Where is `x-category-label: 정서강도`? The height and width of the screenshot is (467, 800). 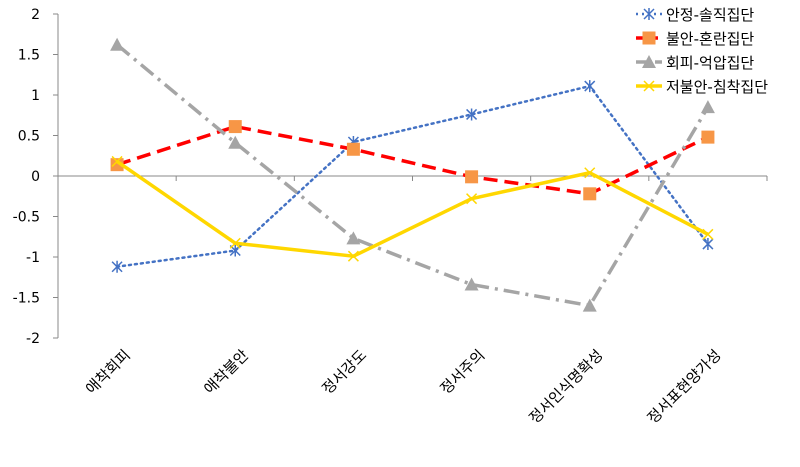
x-category-label: 정서강도 is located at coordinates (344, 372).